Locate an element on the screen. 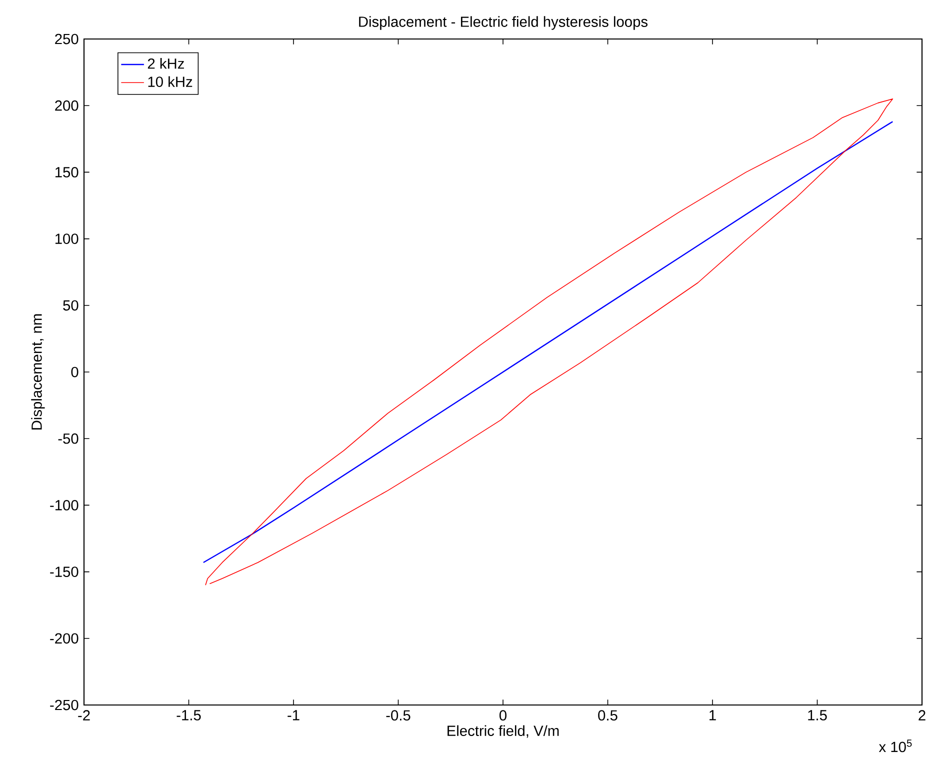 The height and width of the screenshot is (764, 930). x-tick-label: 1.5 is located at coordinates (817, 715).